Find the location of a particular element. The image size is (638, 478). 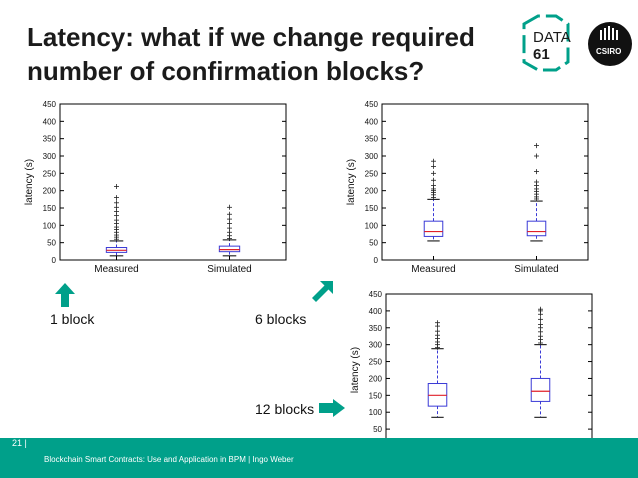

right-arrow-icon is located at coordinates (332, 408).